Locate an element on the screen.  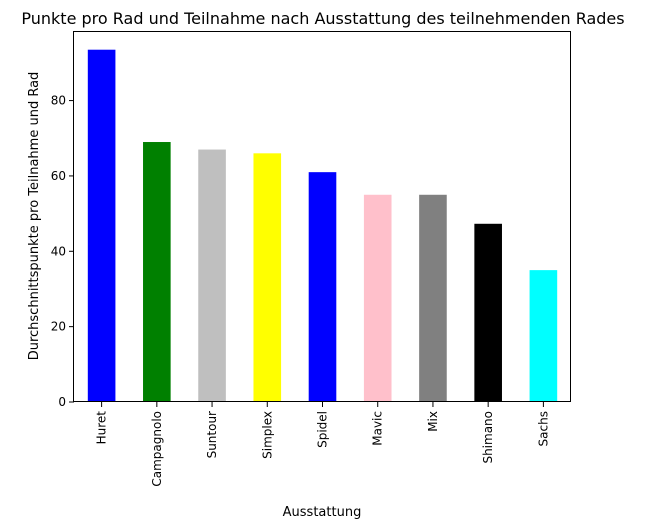
bar-sachs is located at coordinates (543, 336).